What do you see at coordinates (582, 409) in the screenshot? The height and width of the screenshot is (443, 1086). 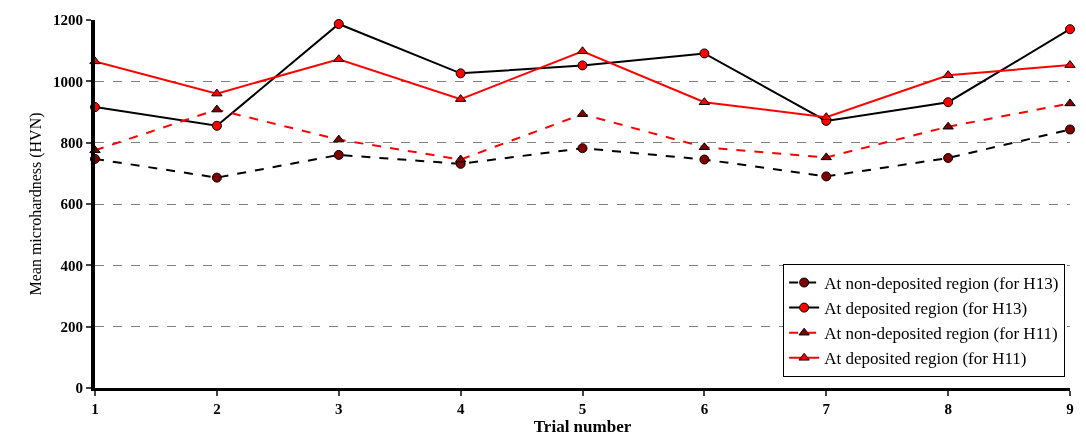 I see `x-tick-label: 5` at bounding box center [582, 409].